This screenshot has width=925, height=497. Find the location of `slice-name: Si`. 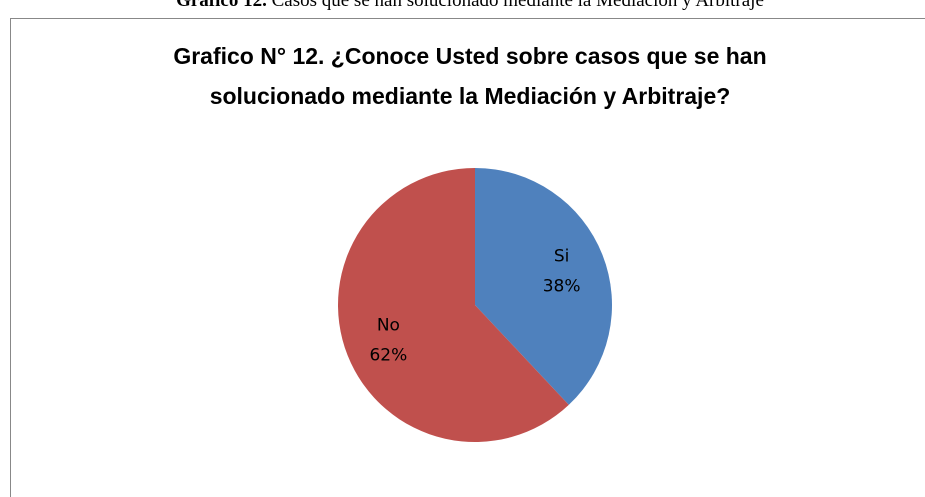

slice-name: Si is located at coordinates (562, 257).